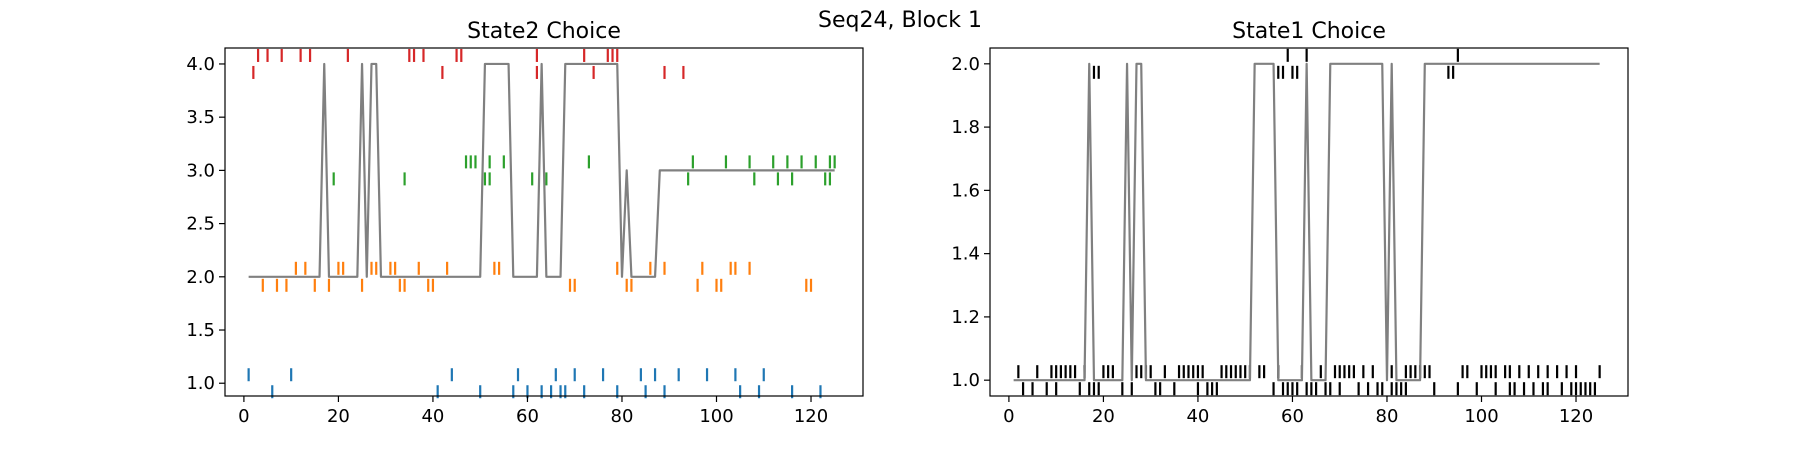  What do you see at coordinates (200, 170) in the screenshot?
I see `y-tick-label: 3.0` at bounding box center [200, 170].